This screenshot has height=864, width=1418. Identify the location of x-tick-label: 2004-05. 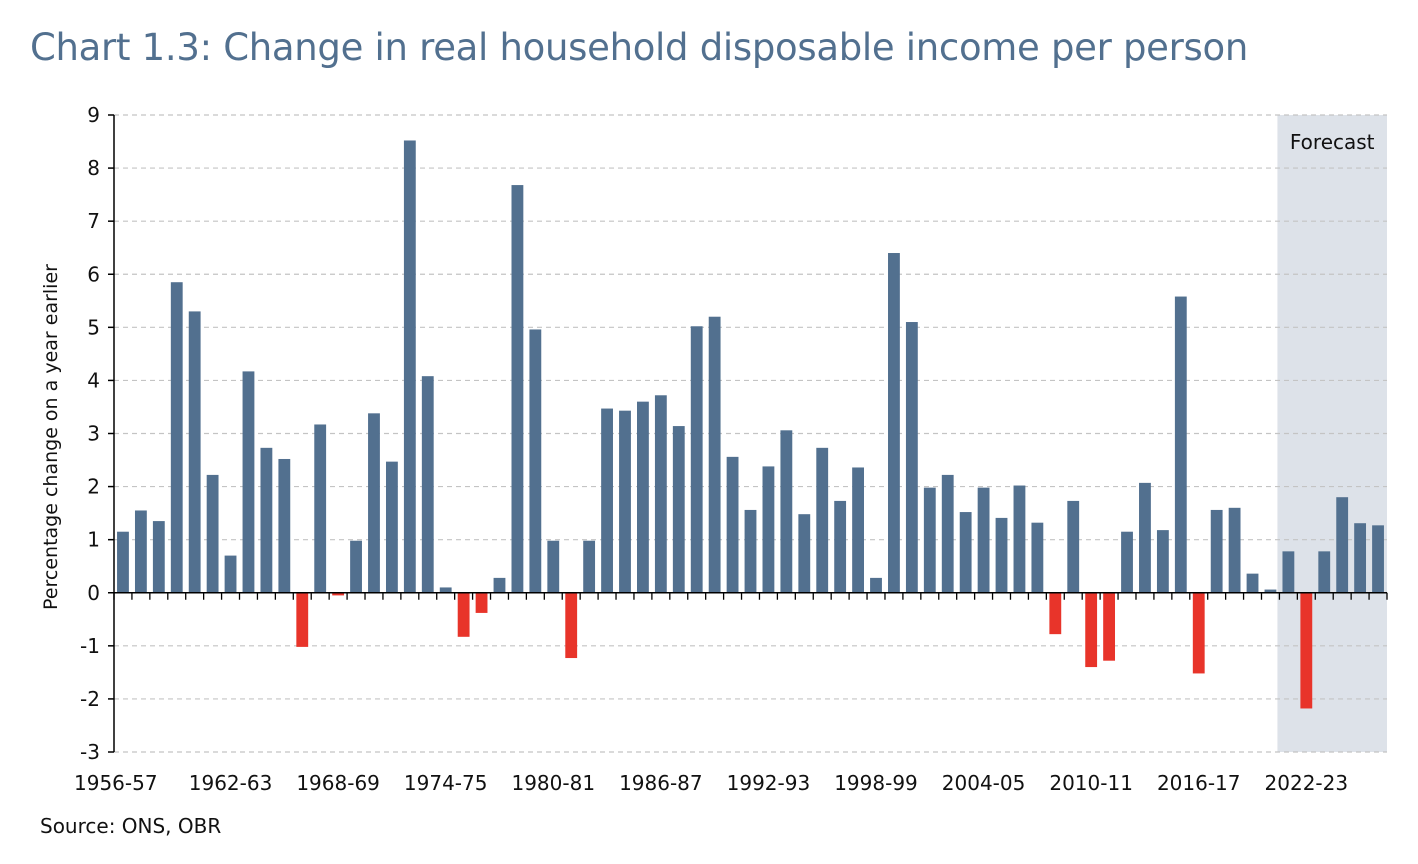
(984, 783).